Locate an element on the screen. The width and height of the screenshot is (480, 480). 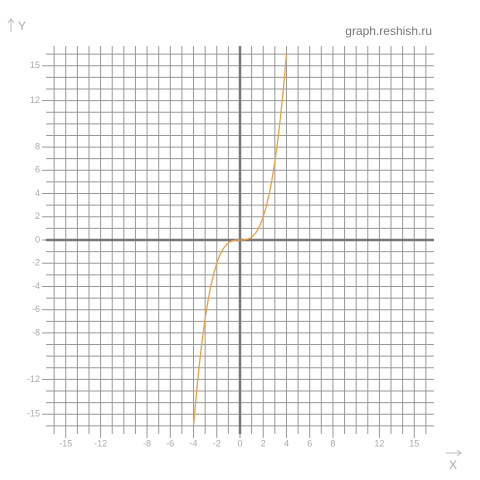
x-tick-label: 8 is located at coordinates (332, 443).